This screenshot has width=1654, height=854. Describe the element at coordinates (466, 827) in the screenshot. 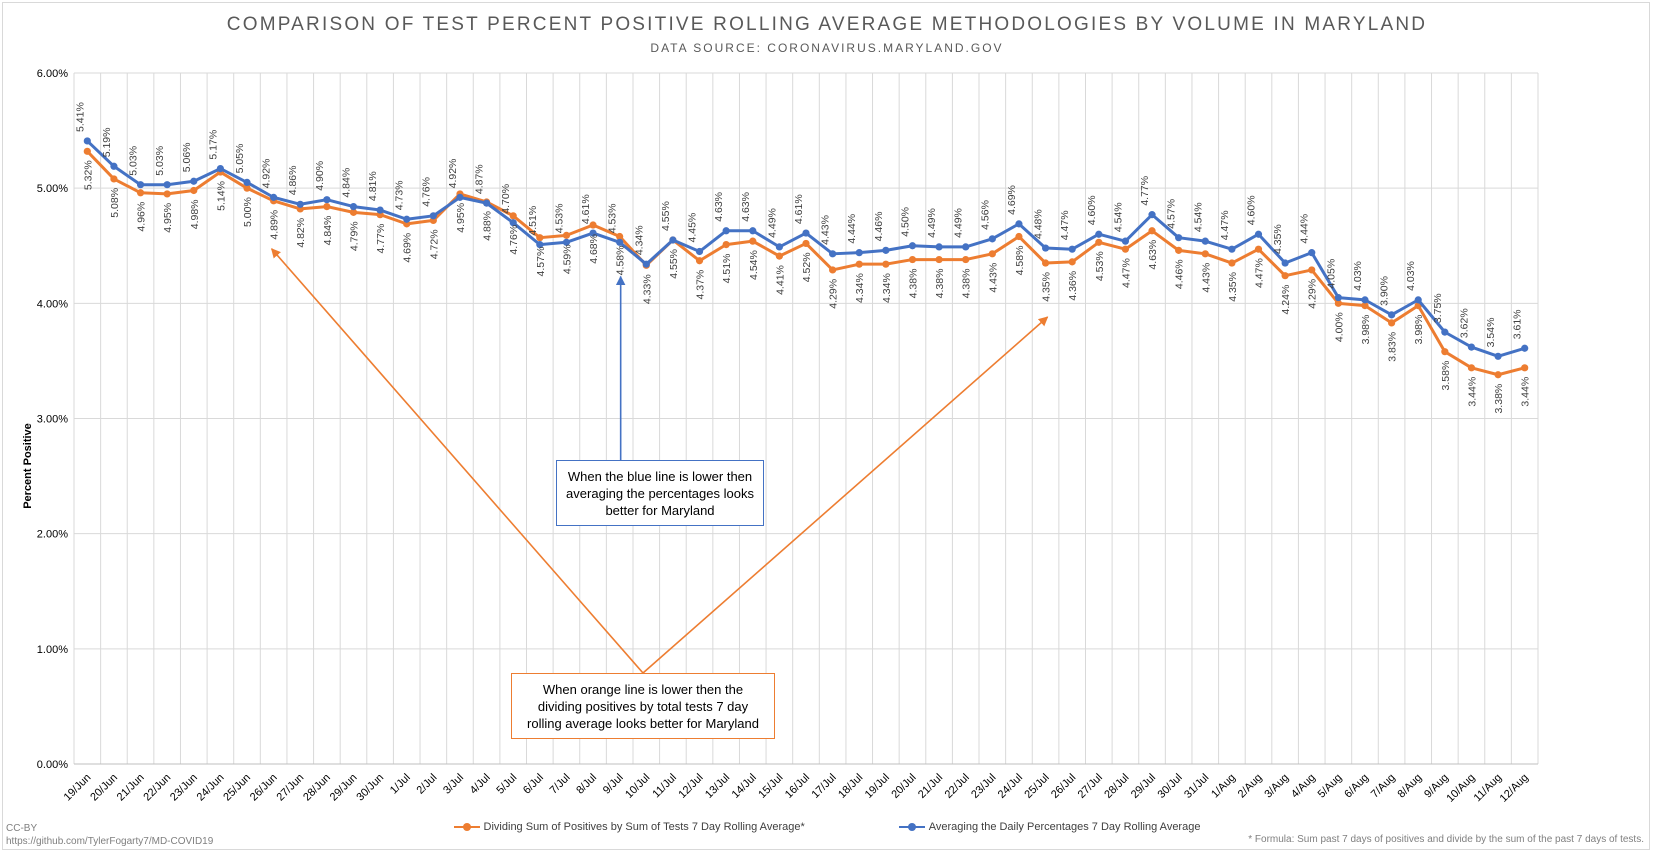

I see `legend-marker-orange` at that location.